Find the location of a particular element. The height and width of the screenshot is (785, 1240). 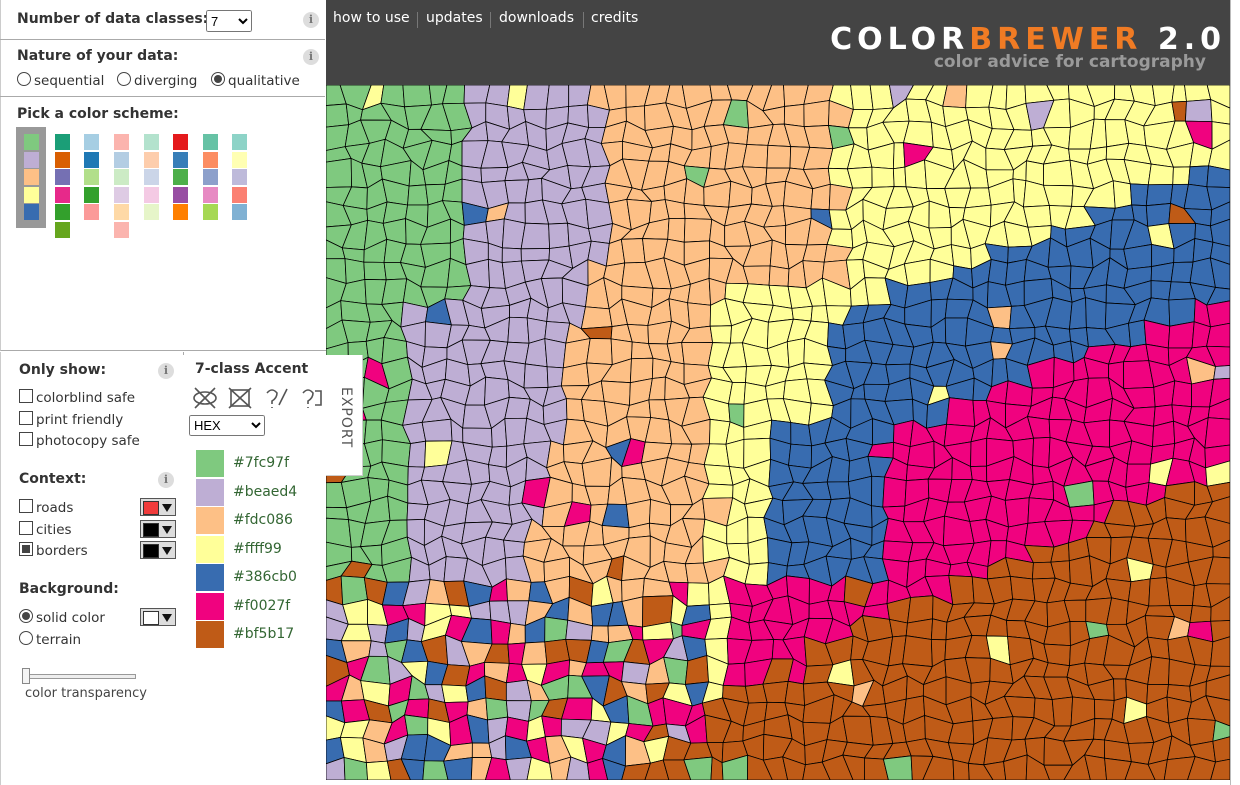

checkbox-option: photocopy safe is located at coordinates (79, 440).